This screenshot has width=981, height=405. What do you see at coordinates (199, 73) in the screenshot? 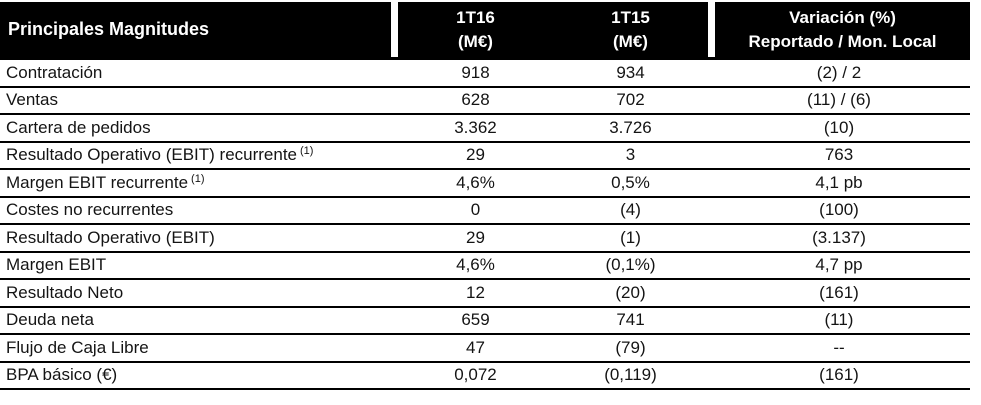
I see `row-label-cell: Contratación` at bounding box center [199, 73].